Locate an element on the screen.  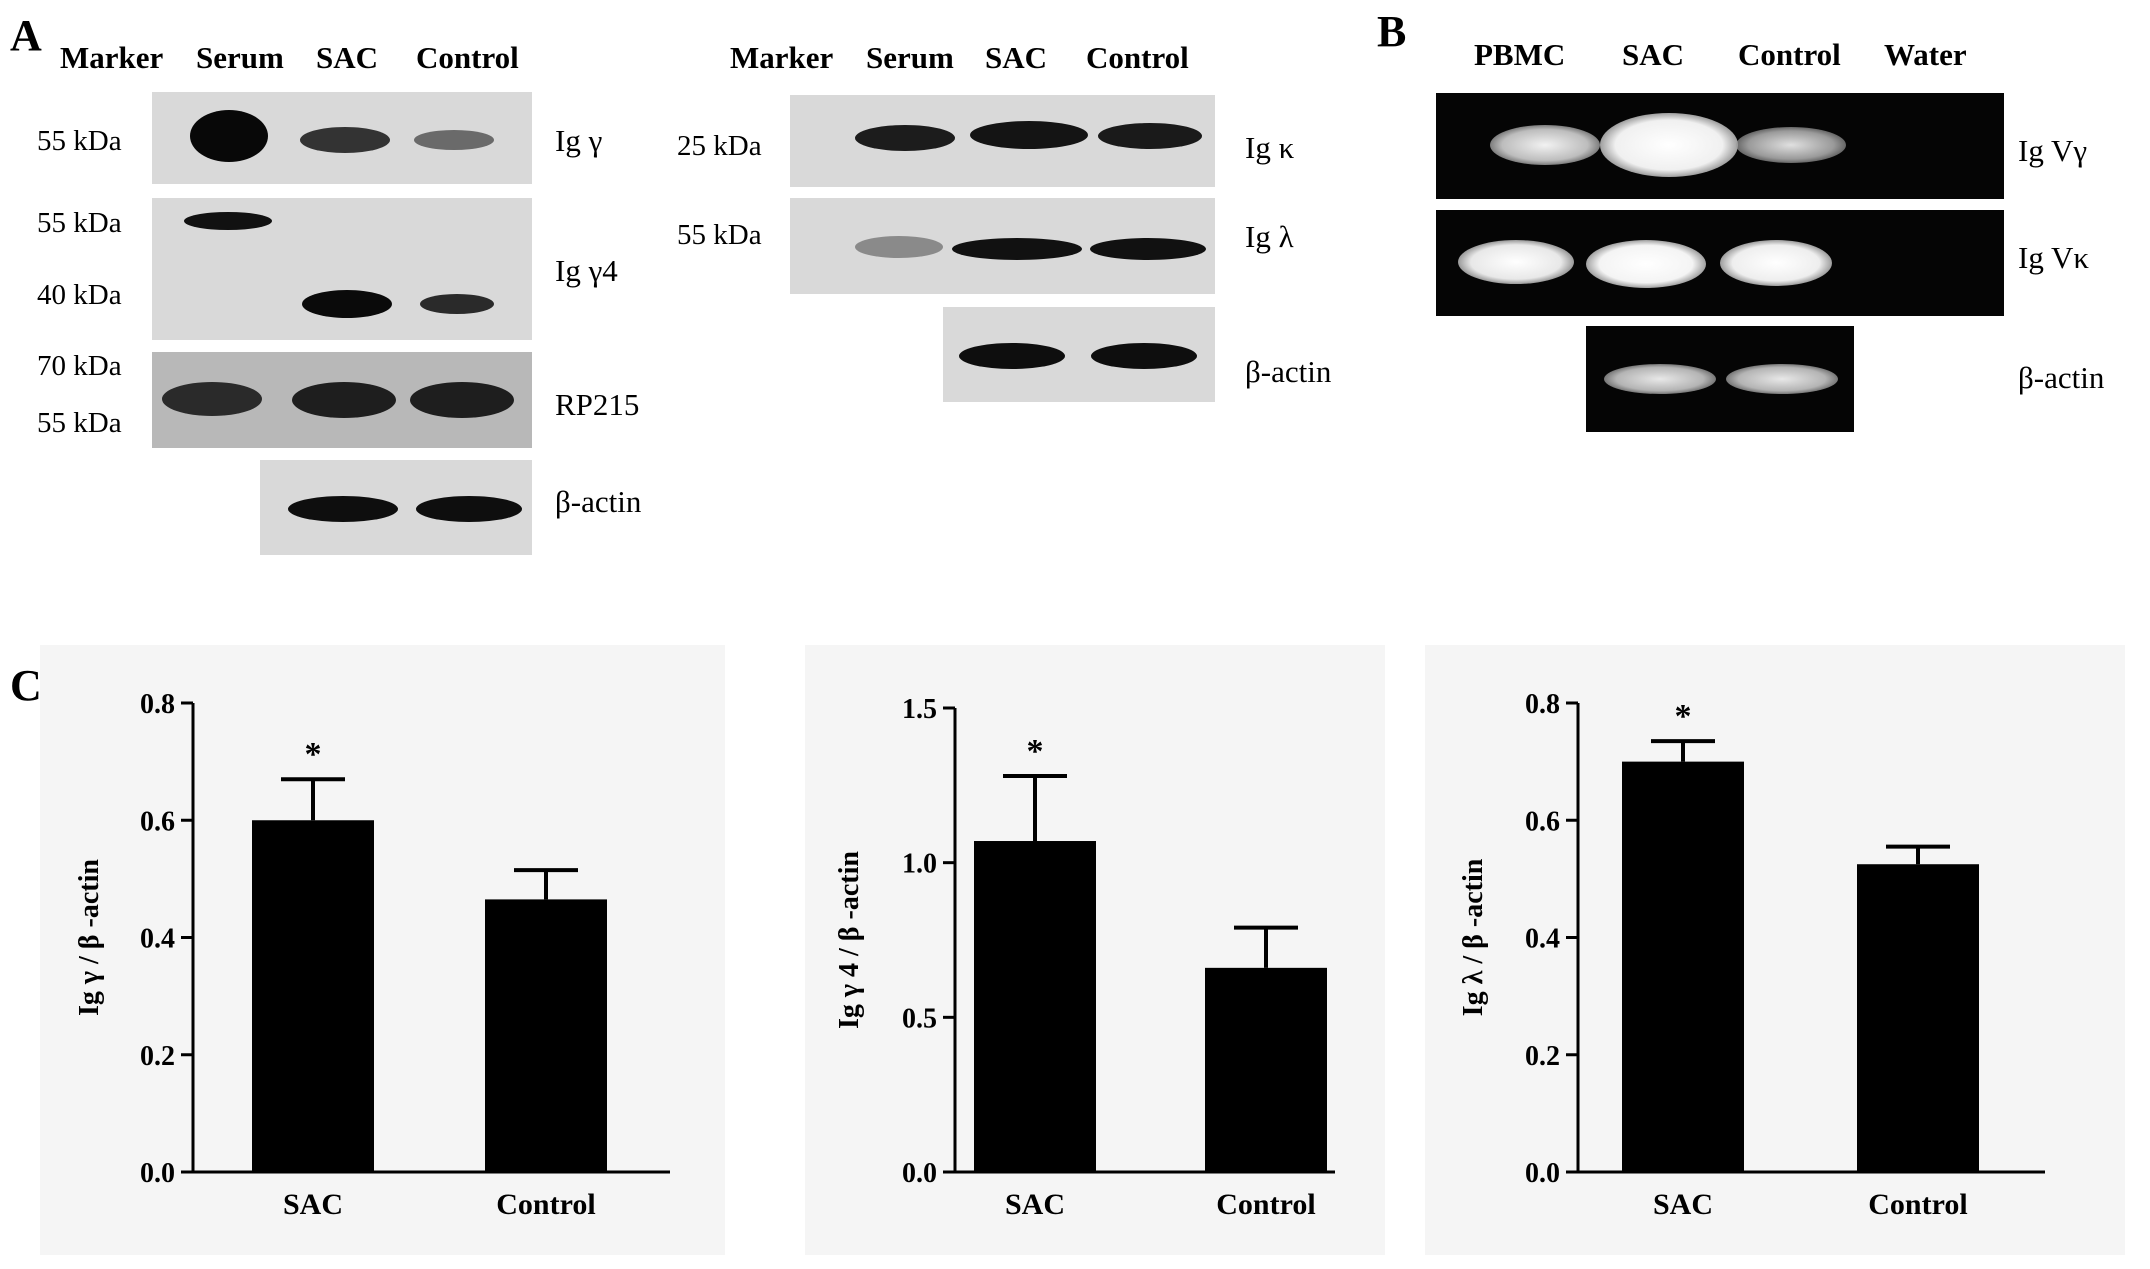
band-serum-ig-lambda is located at coordinates (899, 247).